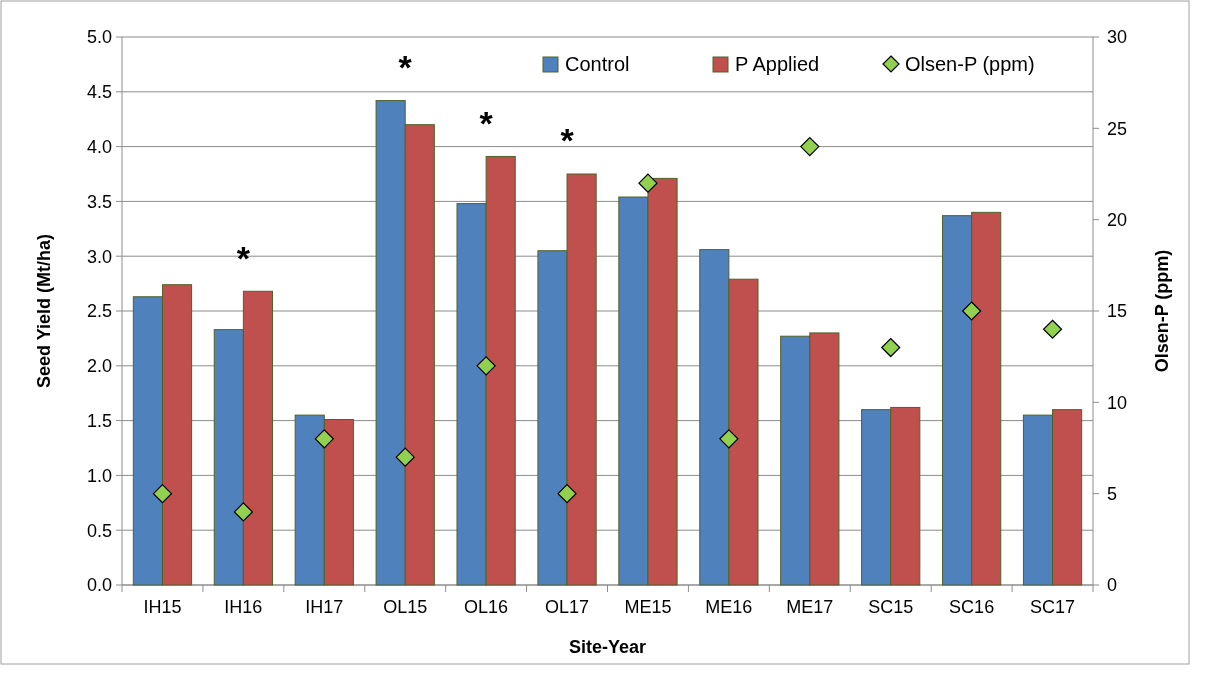 Image resolution: width=1207 pixels, height=681 pixels. I want to click on x-tick-label: IH15, so click(162, 607).